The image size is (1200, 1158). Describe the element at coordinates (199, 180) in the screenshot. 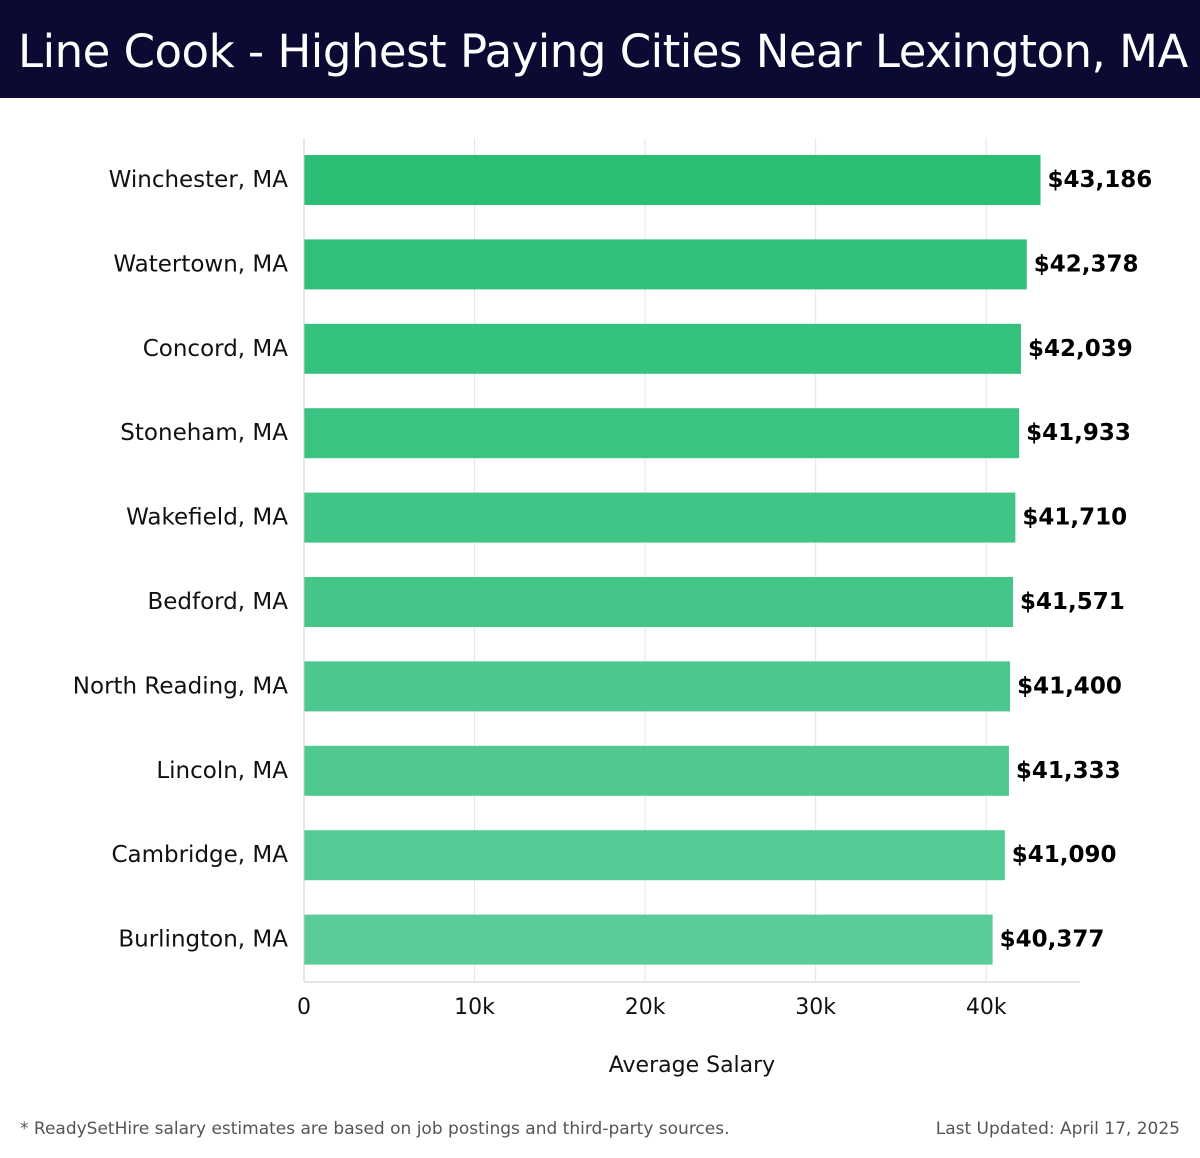

I see `category-label-0: Winchester, MA` at that location.